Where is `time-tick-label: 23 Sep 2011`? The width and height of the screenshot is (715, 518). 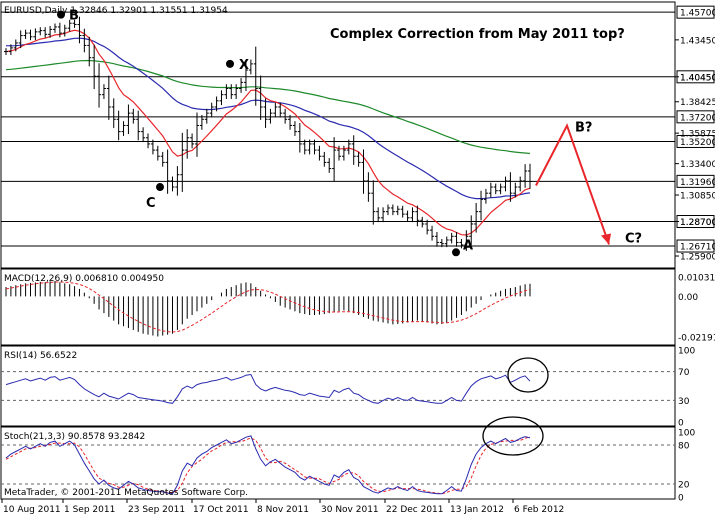 time-tick-label: 23 Sep 2011 is located at coordinates (156, 510).